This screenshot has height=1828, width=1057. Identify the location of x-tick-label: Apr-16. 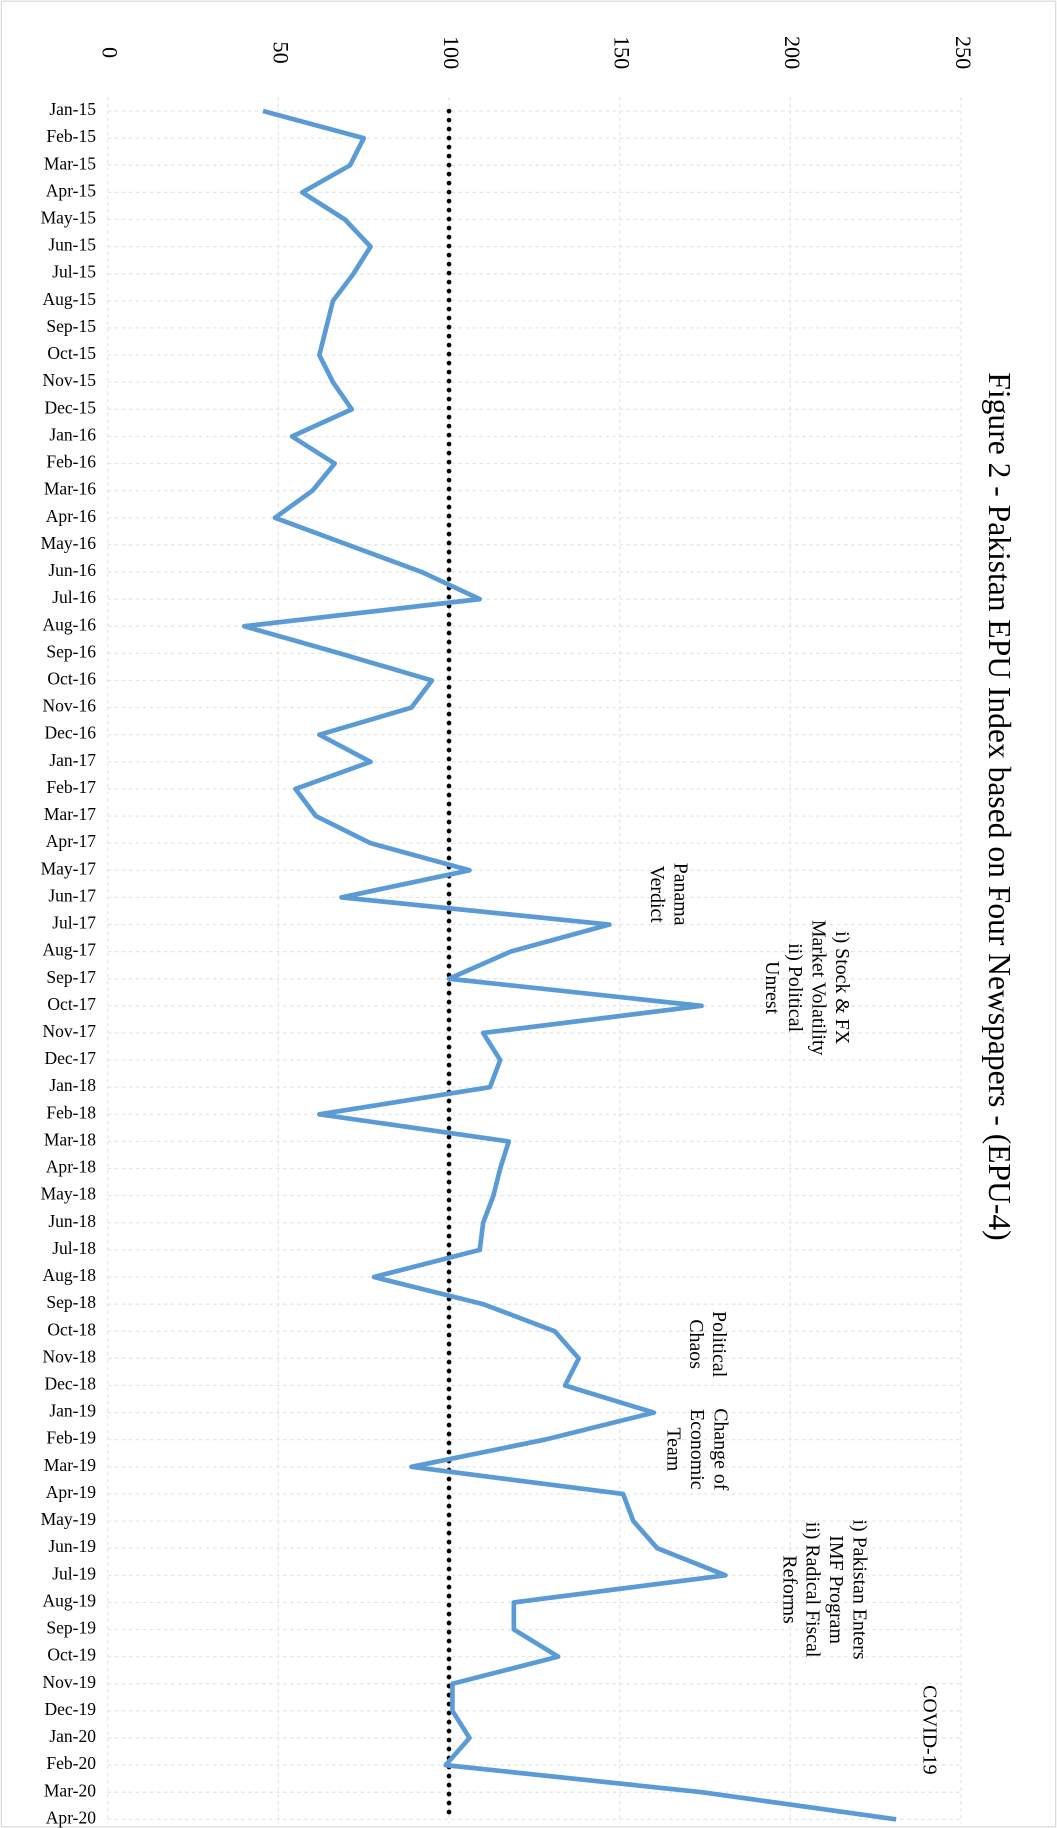
(71, 516).